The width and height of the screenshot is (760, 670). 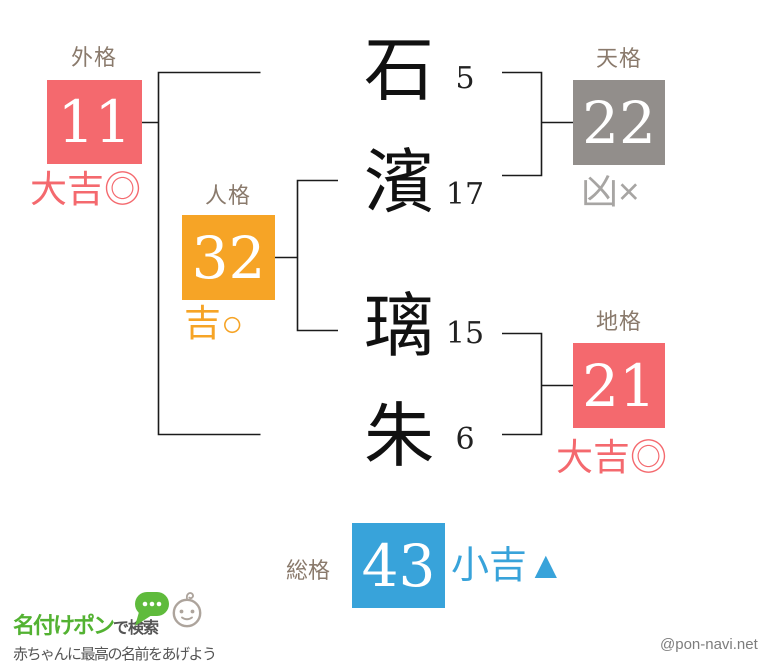 I want to click on tenkaku-value-box: 22, so click(x=619, y=122).